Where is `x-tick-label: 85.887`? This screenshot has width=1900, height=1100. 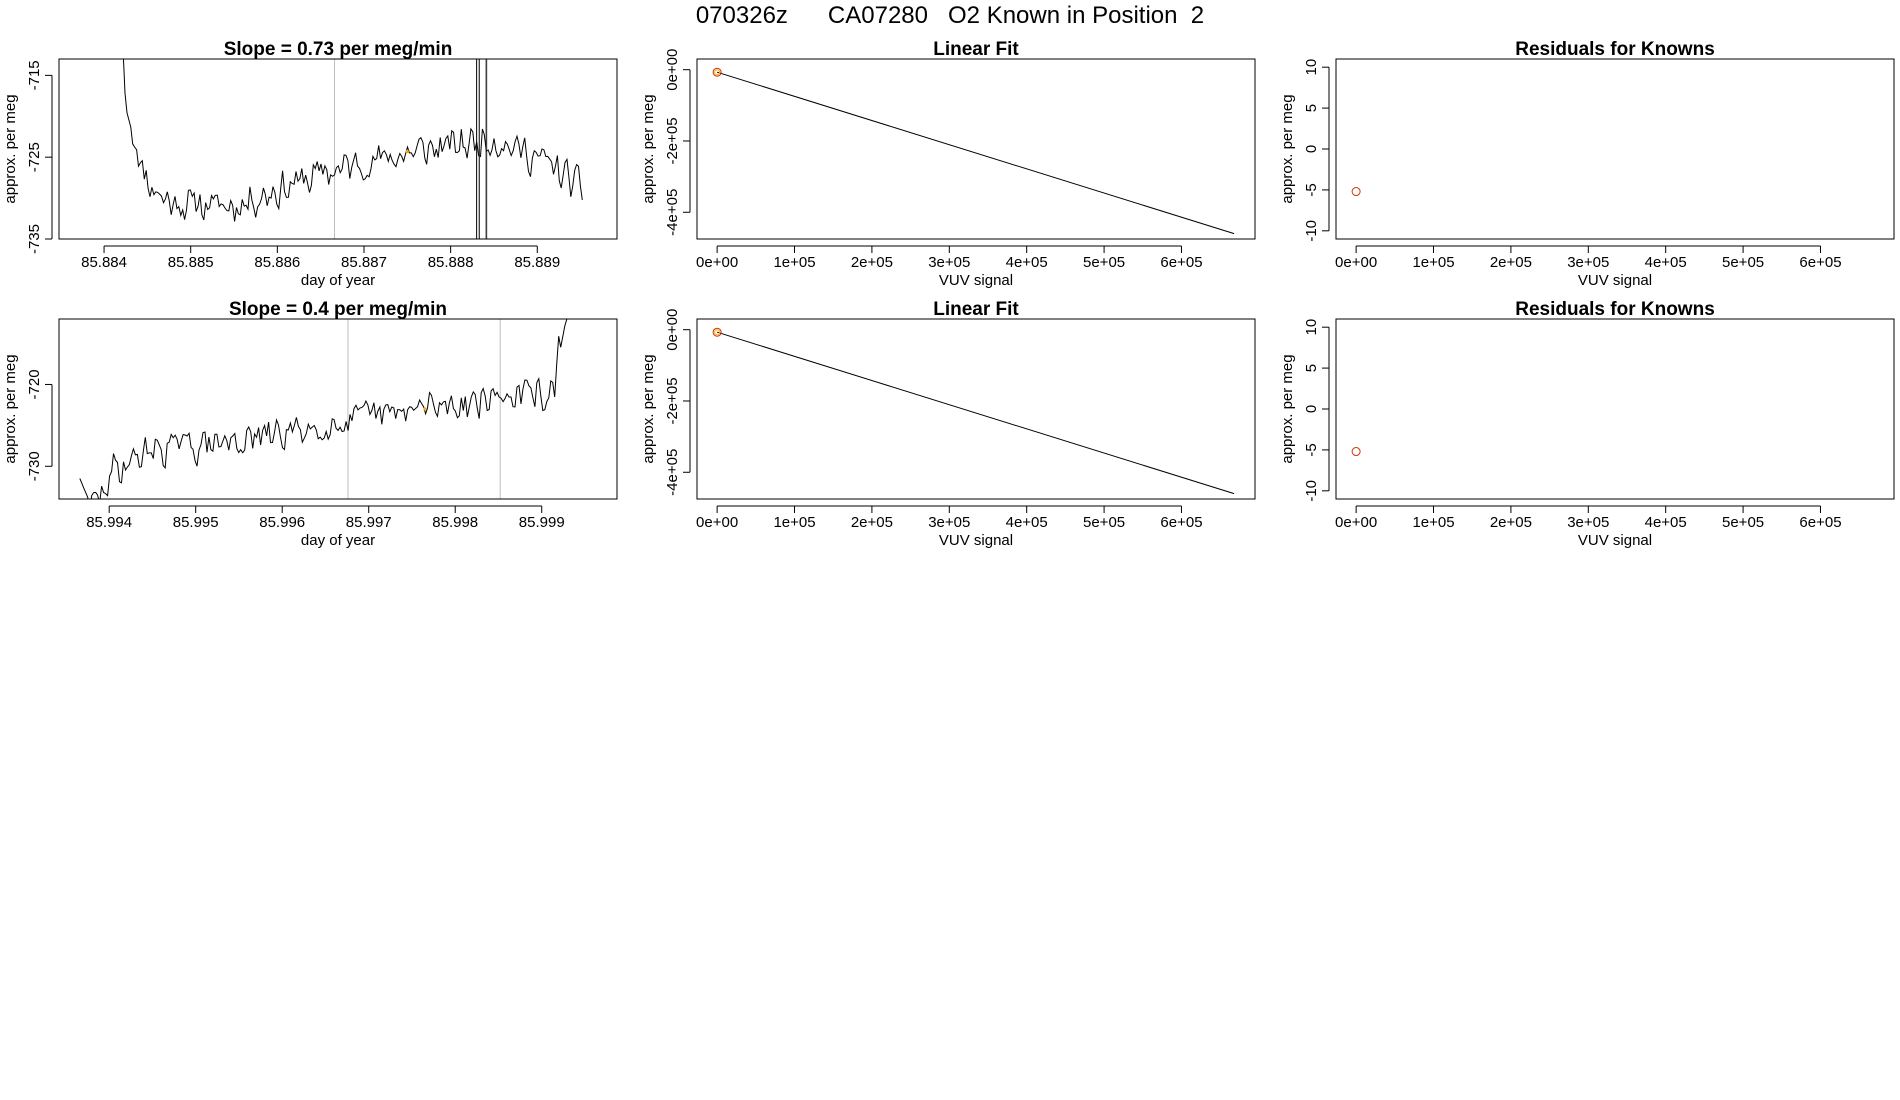
x-tick-label: 85.887 is located at coordinates (364, 262).